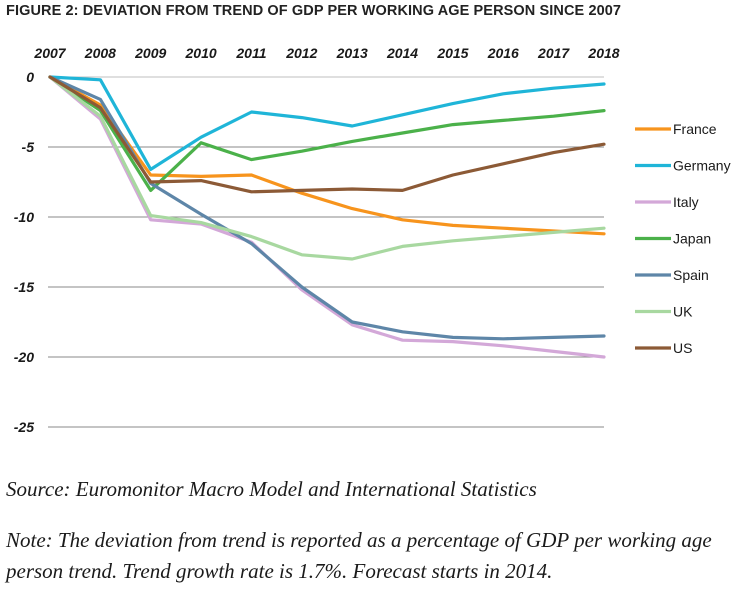 Image resolution: width=747 pixels, height=615 pixels. I want to click on x-tick-label: 2015, so click(452, 53).